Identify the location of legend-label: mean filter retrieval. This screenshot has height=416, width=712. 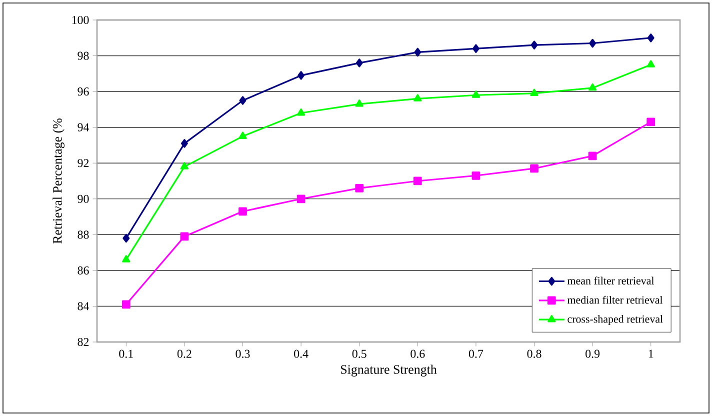
(610, 280).